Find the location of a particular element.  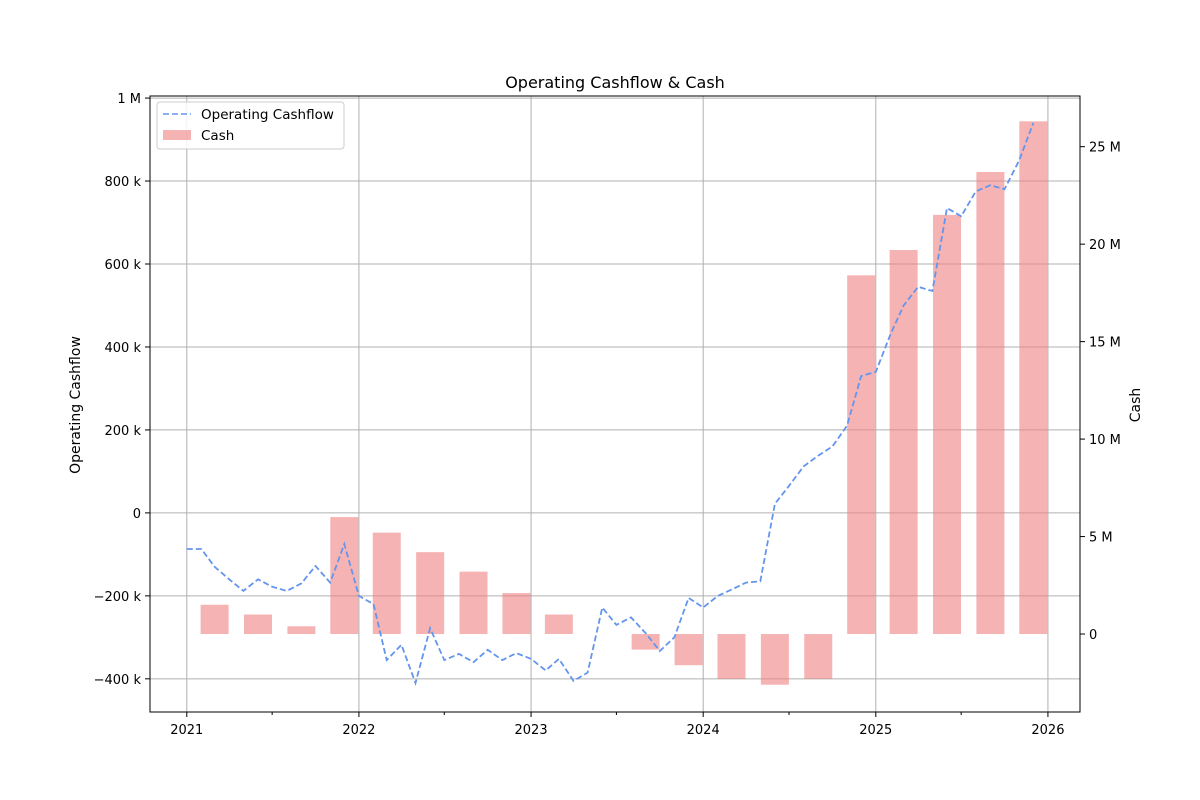

x-tick-label: 2023 is located at coordinates (531, 730).